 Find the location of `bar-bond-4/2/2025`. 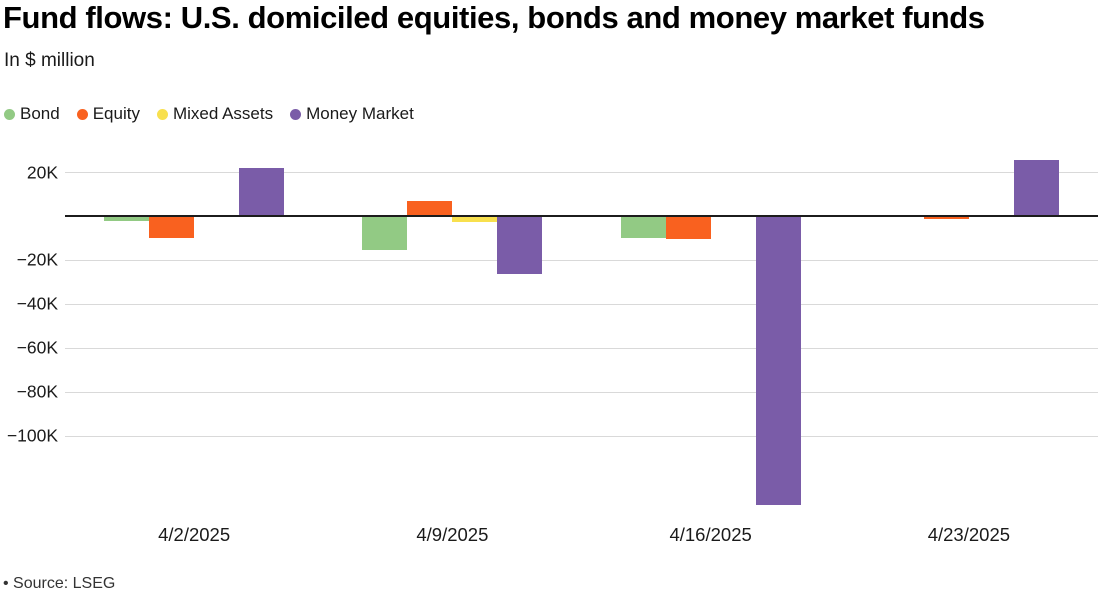

bar-bond-4/2/2025 is located at coordinates (127, 219).